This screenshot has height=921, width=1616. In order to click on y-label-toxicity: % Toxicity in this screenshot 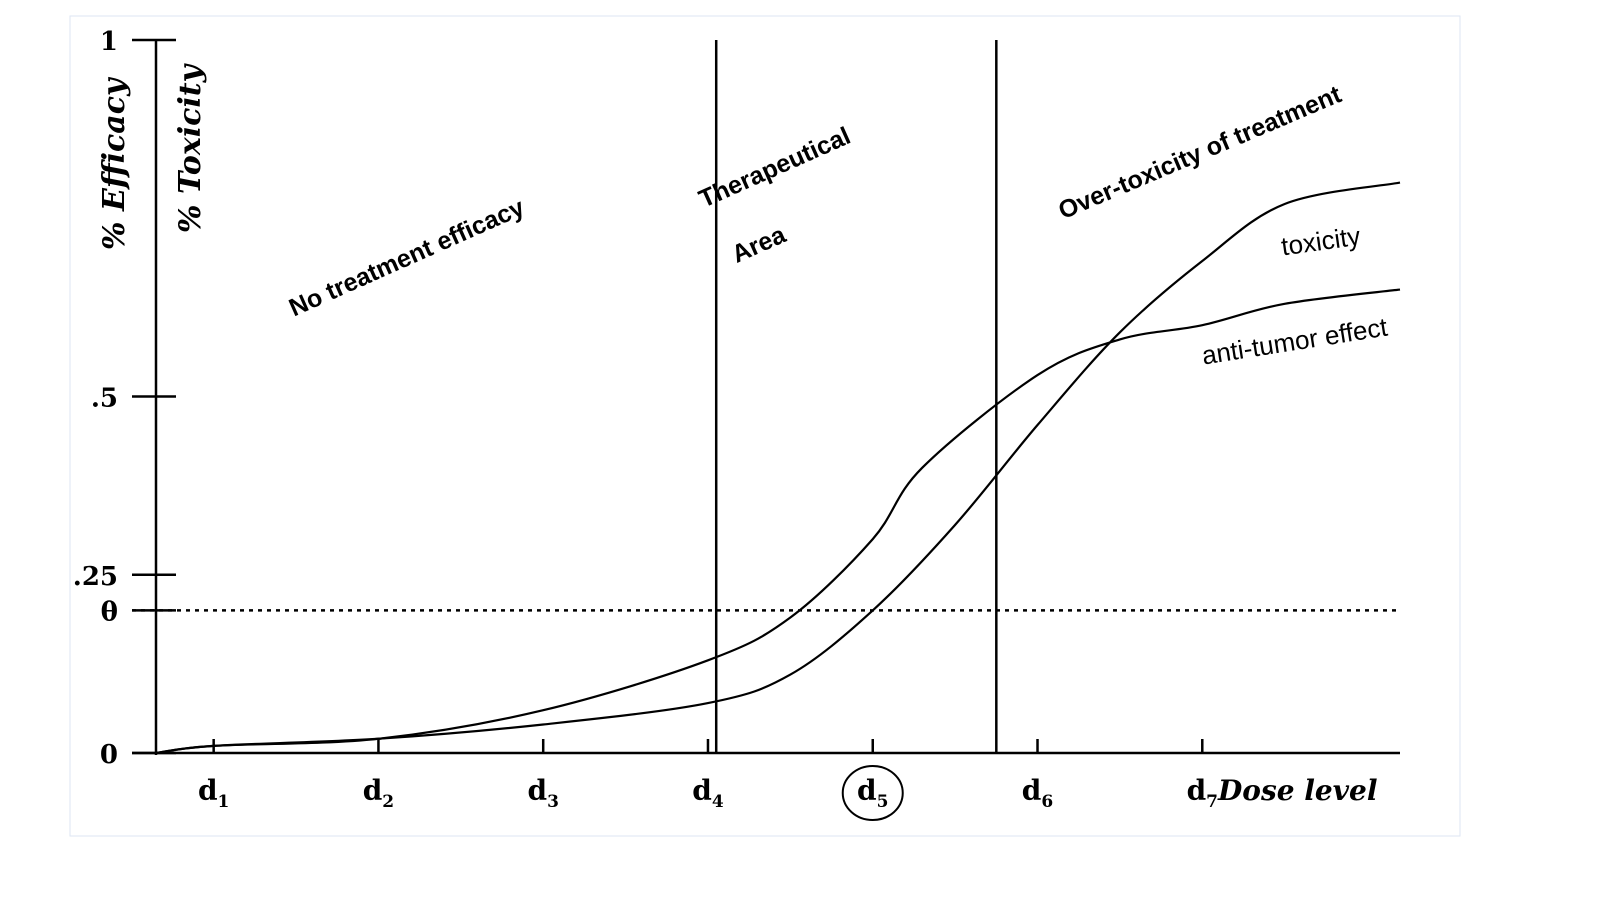, I will do `click(190, 147)`.